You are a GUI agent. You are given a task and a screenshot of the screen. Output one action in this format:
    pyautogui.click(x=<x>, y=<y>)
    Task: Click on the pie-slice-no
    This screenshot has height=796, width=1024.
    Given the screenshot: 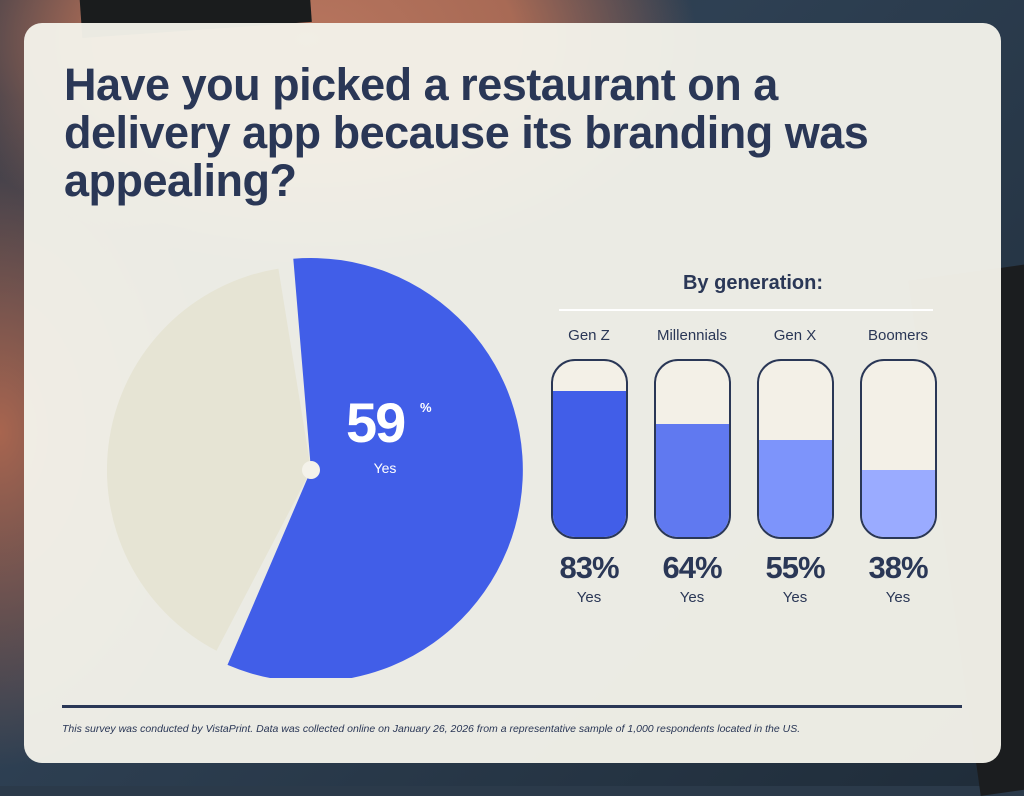 What is the action you would take?
    pyautogui.click(x=208, y=459)
    